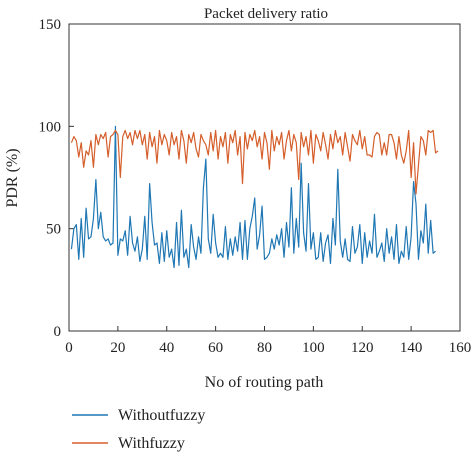 This screenshot has width=474, height=459. Describe the element at coordinates (151, 443) in the screenshot. I see `legend-label-withfuzzy: Withfuzzy` at that location.